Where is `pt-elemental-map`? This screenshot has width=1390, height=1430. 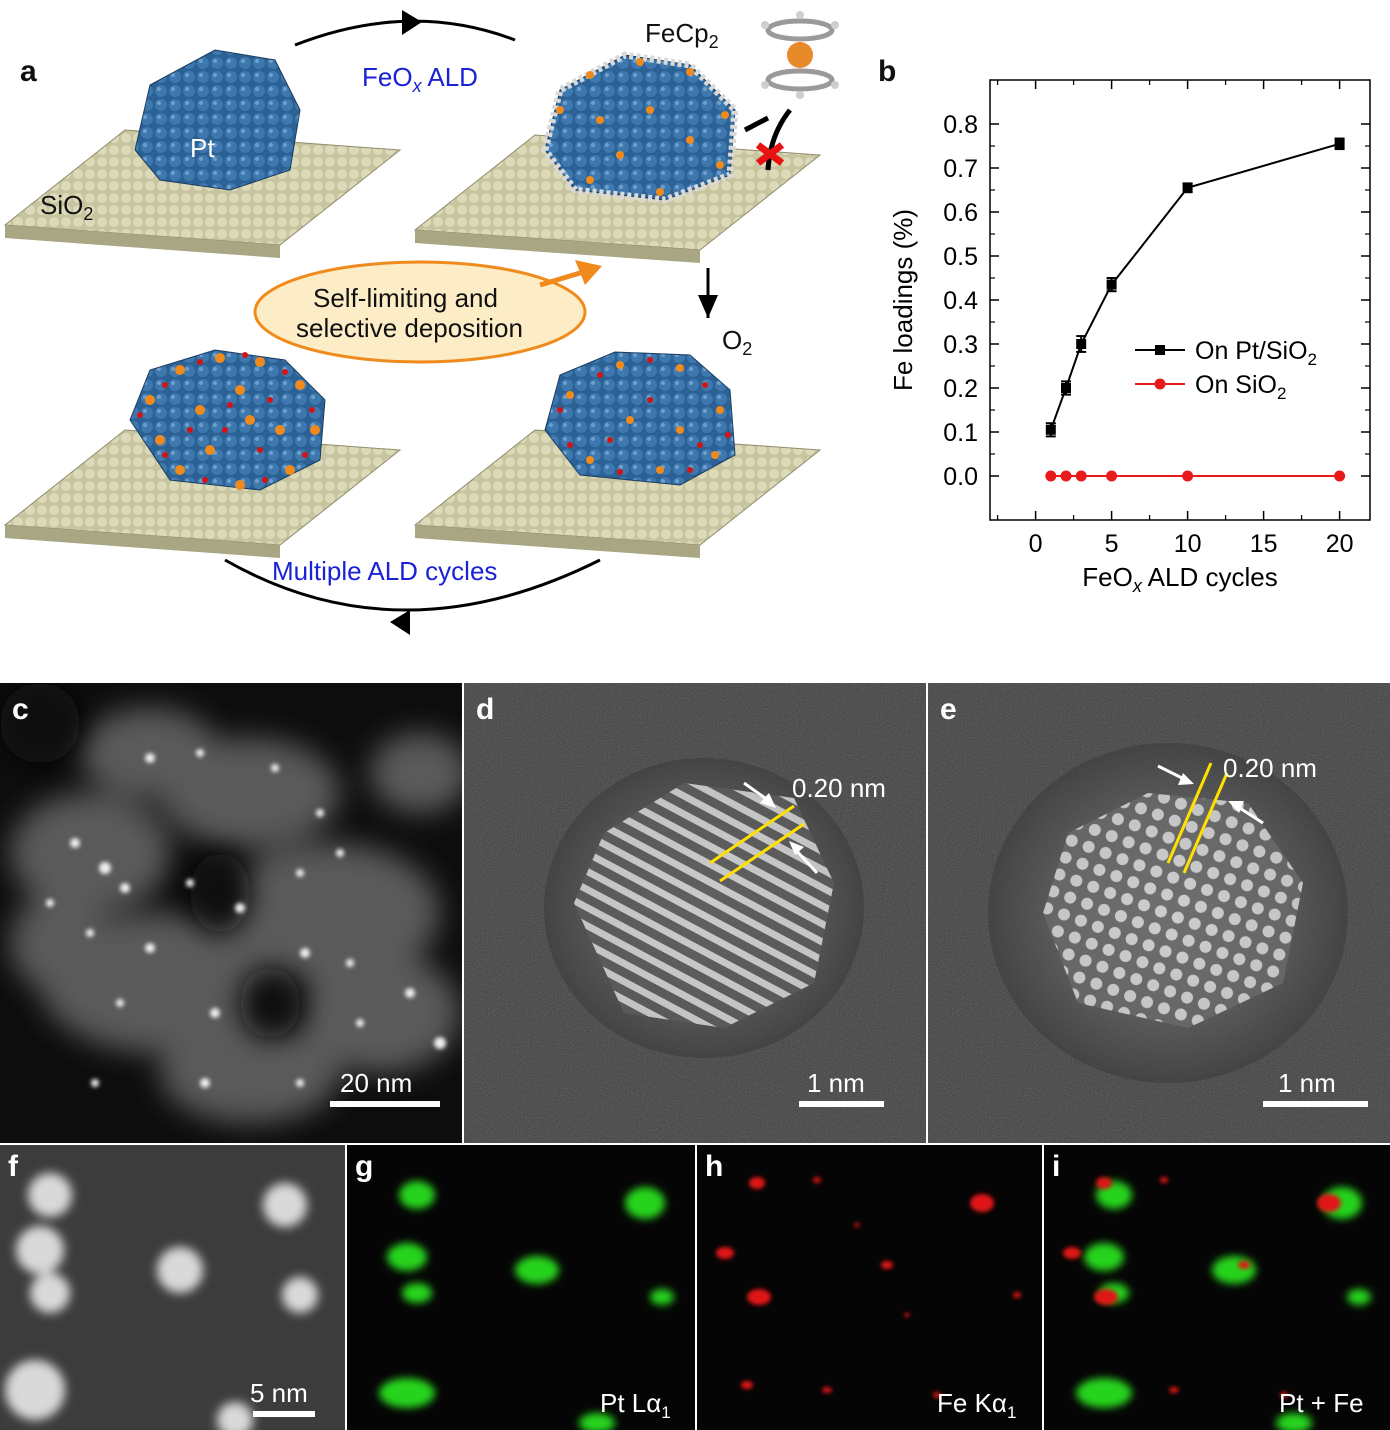 pt-elemental-map is located at coordinates (526, 1305).